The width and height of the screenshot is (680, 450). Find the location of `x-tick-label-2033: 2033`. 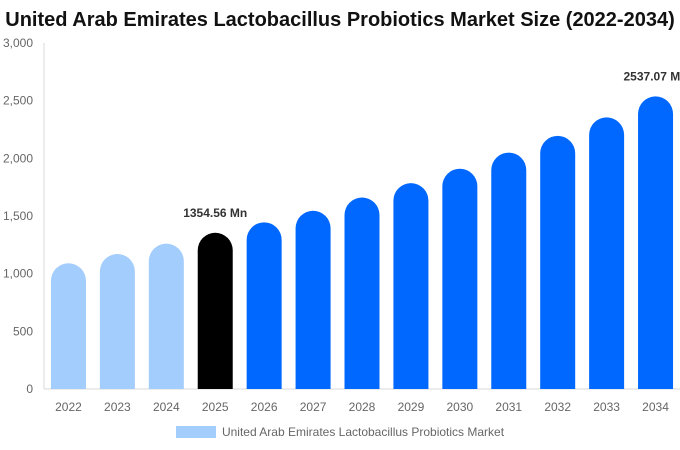

x-tick-label-2033: 2033 is located at coordinates (606, 407).